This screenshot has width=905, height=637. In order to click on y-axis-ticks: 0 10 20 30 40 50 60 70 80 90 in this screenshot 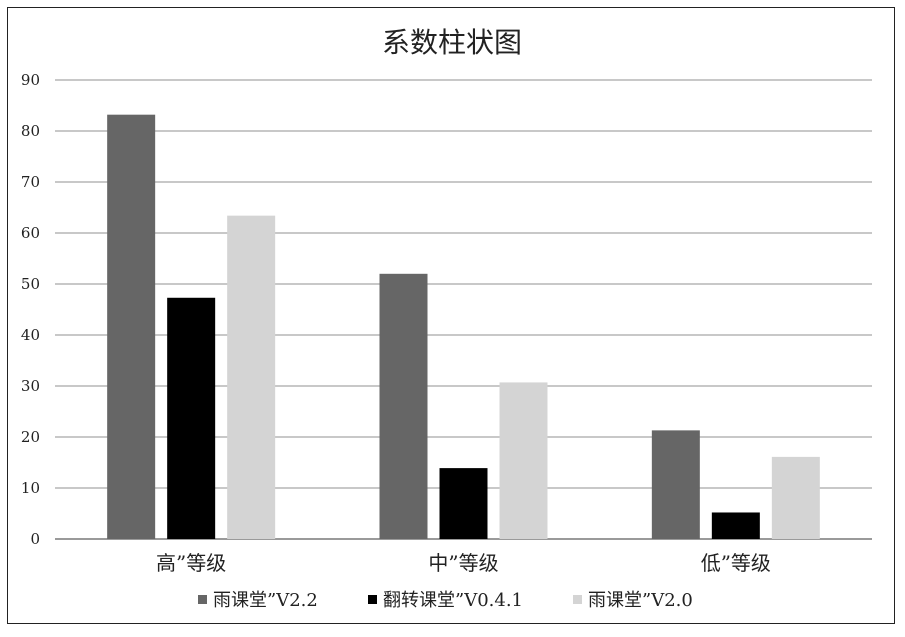, I will do `click(30, 309)`.